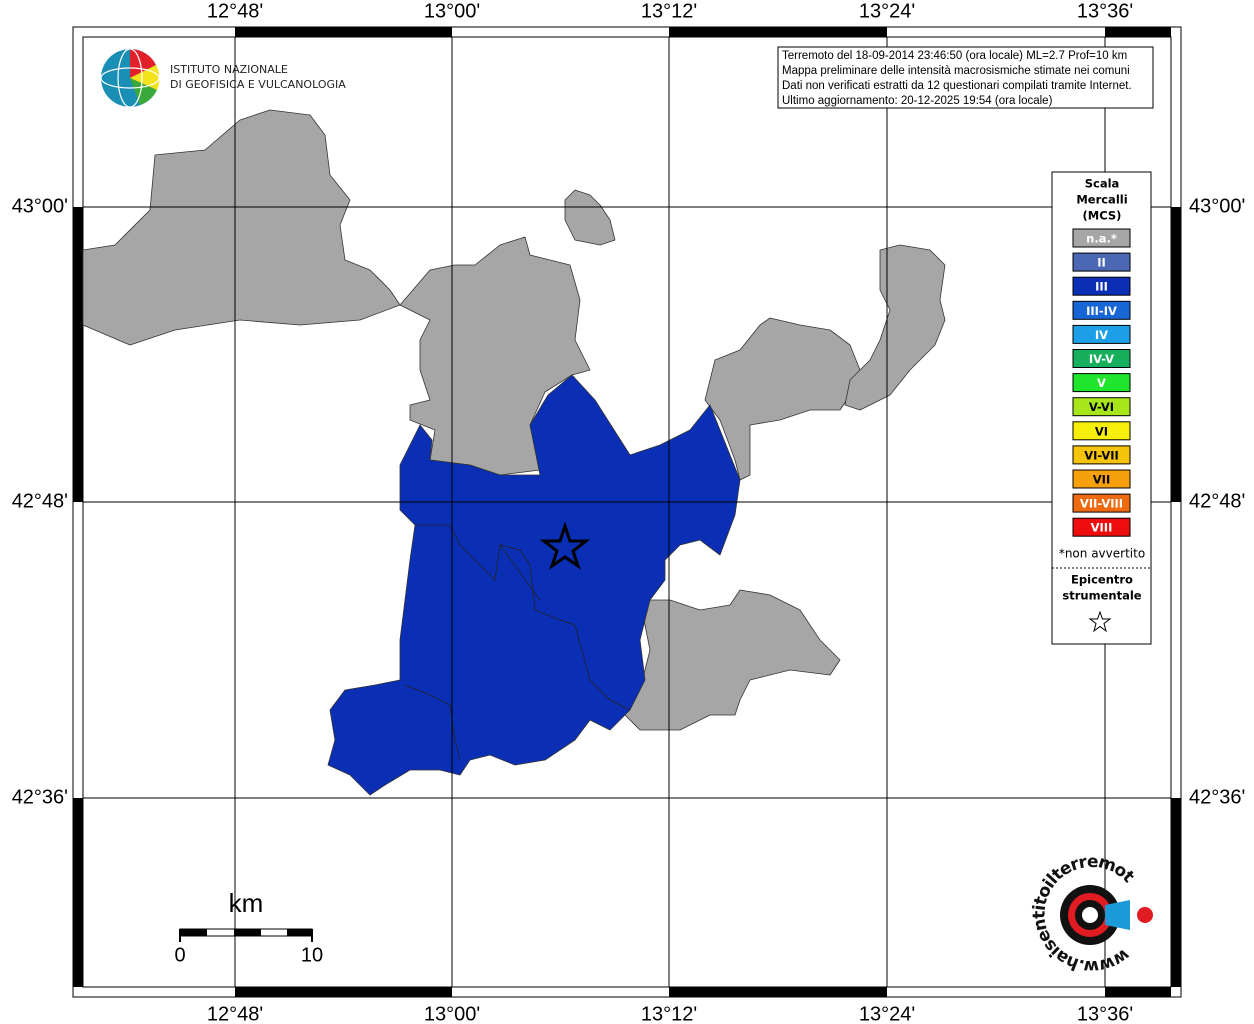 Image resolution: width=1254 pixels, height=1024 pixels. What do you see at coordinates (1102, 216) in the screenshot?
I see `legend-title: (MCS)` at bounding box center [1102, 216].